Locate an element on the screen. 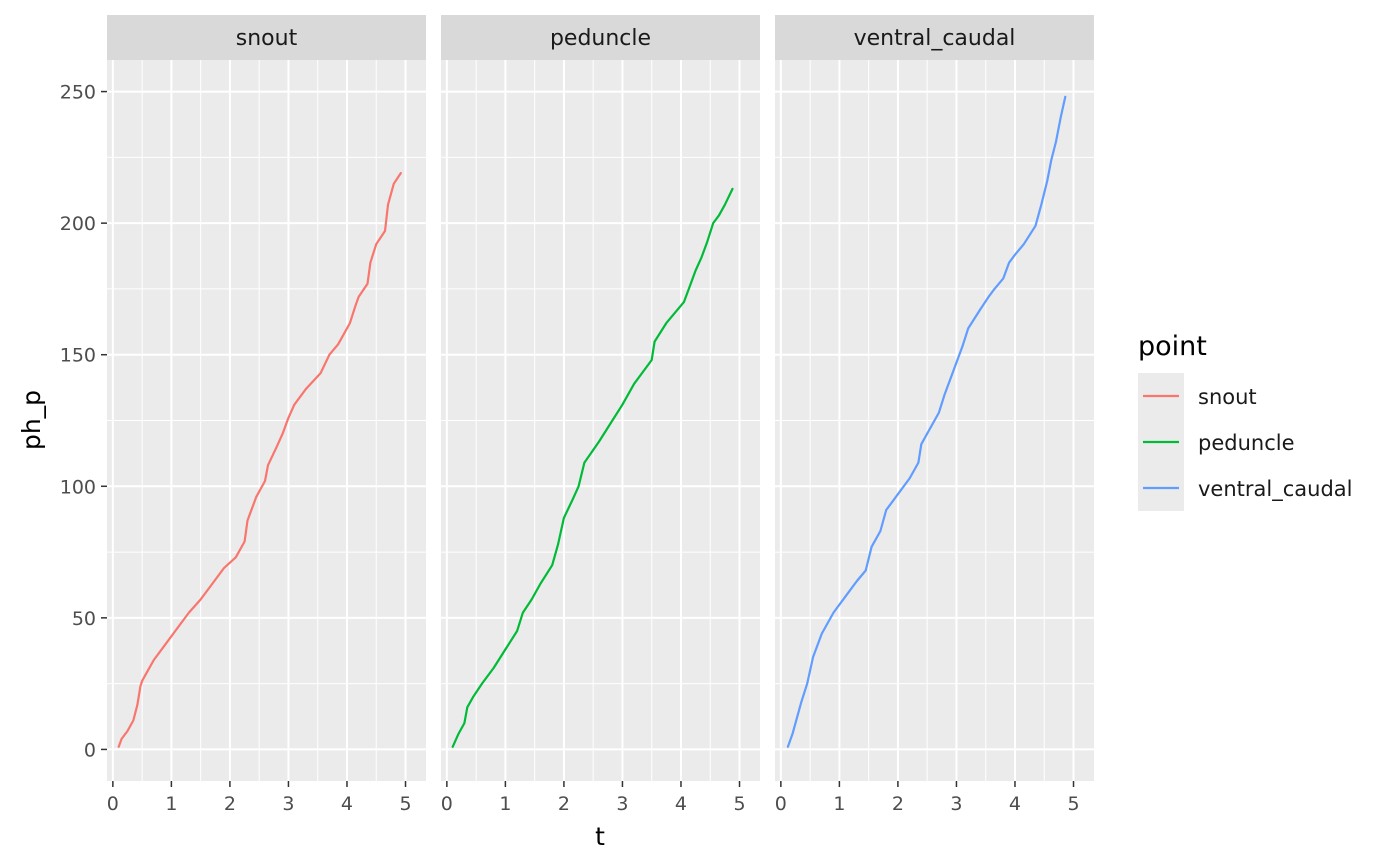 The width and height of the screenshot is (1400, 865). legend-label: snout is located at coordinates (1227, 397).